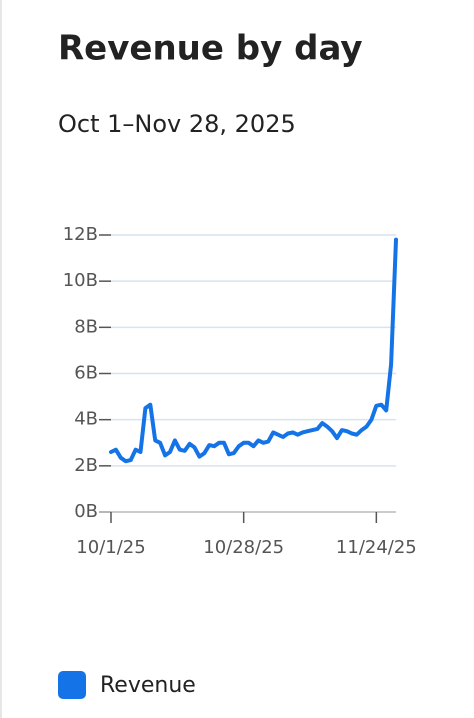  Describe the element at coordinates (80, 234) in the screenshot. I see `y-tick-label: 12B` at that location.